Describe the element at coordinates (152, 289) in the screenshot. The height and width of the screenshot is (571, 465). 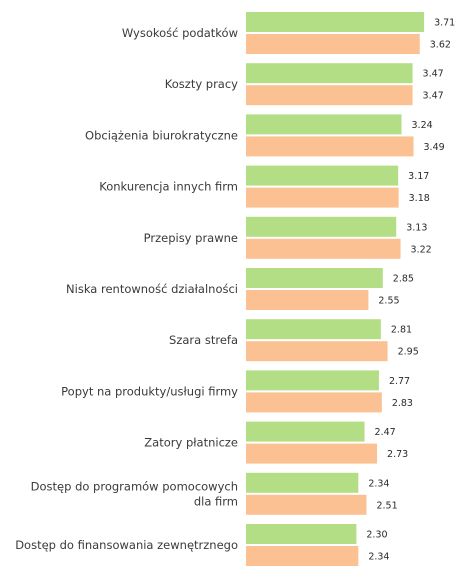
I see `category-label: Niska rentowność działalności` at that location.